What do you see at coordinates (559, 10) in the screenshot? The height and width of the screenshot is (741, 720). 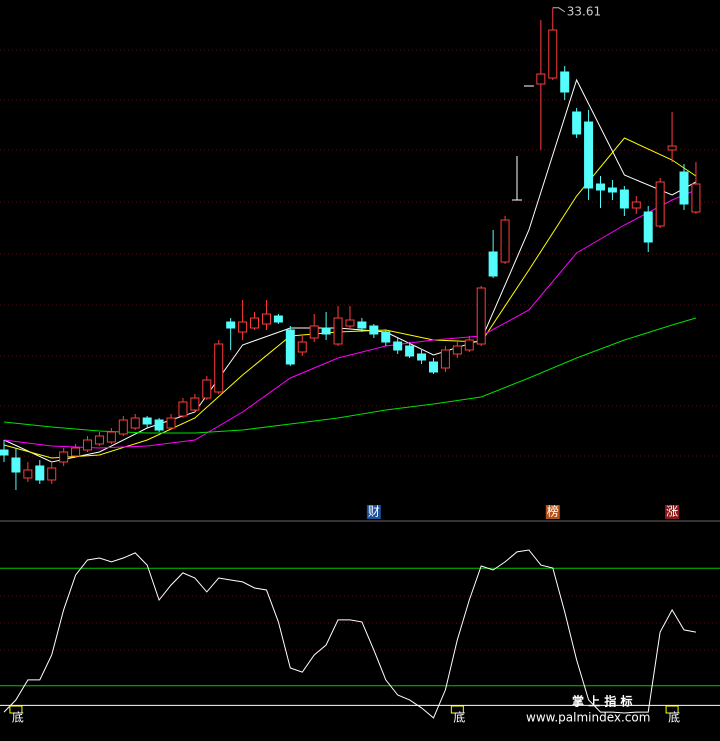 I see `high-pointer` at bounding box center [559, 10].